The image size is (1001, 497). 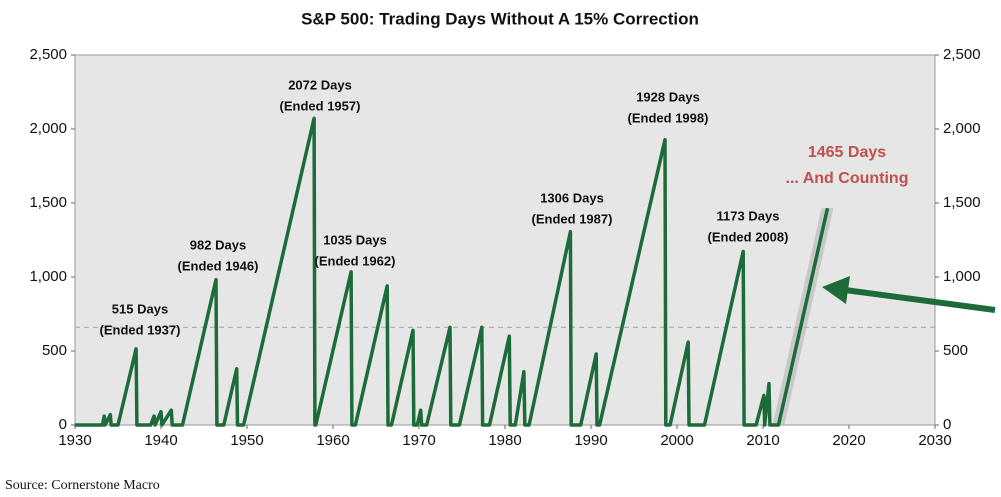 What do you see at coordinates (48, 54) in the screenshot?
I see `y-tick-label: 2,500` at bounding box center [48, 54].